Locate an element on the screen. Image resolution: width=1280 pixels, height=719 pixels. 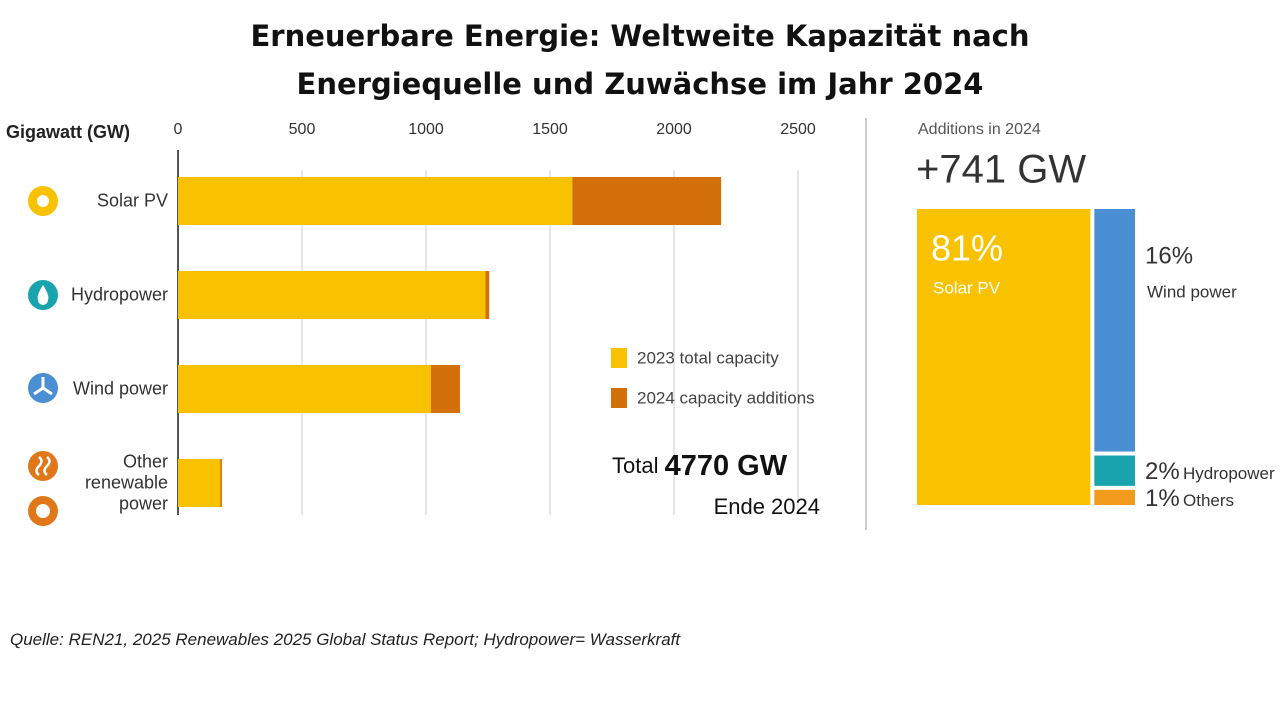
total-prefix: Total is located at coordinates (635, 465).